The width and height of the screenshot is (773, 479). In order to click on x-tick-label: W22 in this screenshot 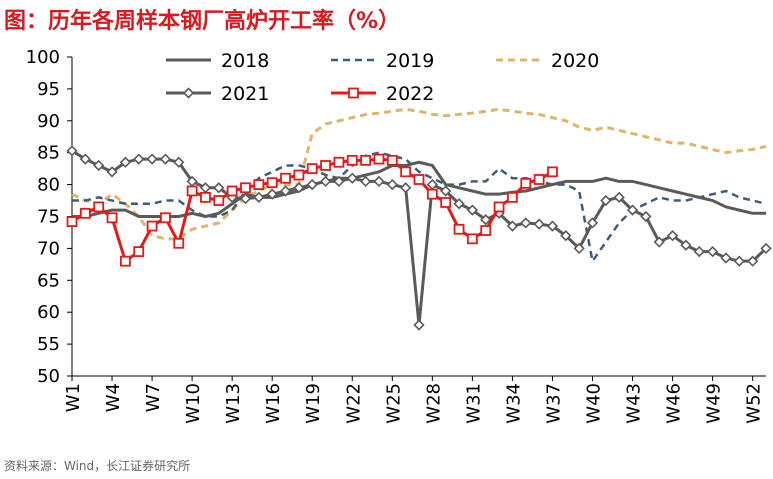, I will do `click(353, 403)`.